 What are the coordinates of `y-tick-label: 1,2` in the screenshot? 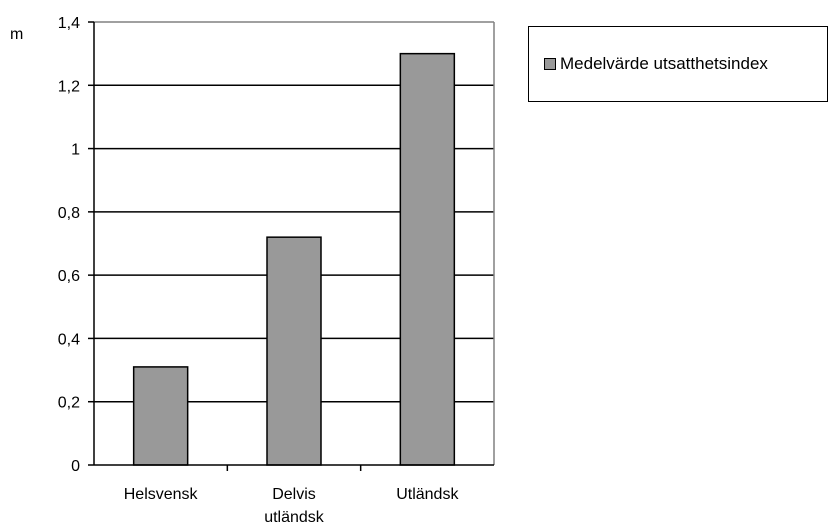 It's located at (69, 86).